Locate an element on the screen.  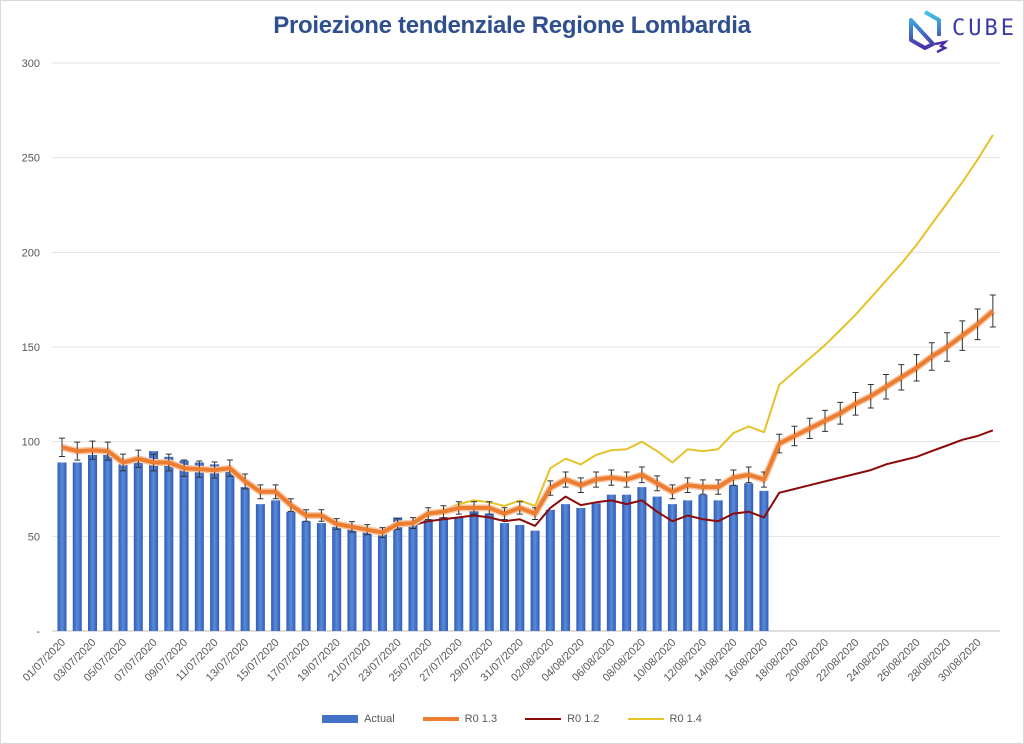
legend-label: R0 1.3 is located at coordinates (481, 719).